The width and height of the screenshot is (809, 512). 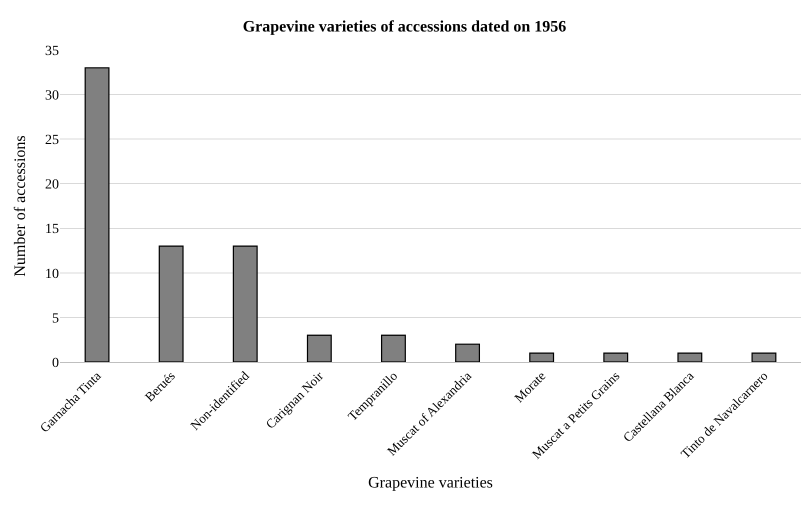 I want to click on y-axis-title: Number of accessions, so click(x=20, y=206).